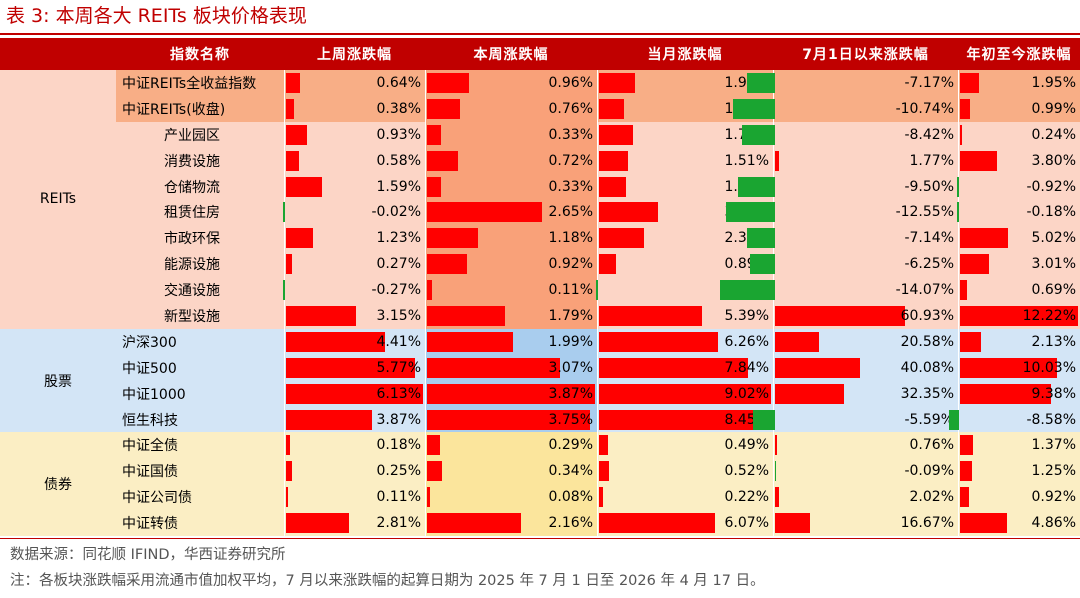 The width and height of the screenshot is (1080, 598). I want to click on value-cell: 0.08%, so click(511, 497).